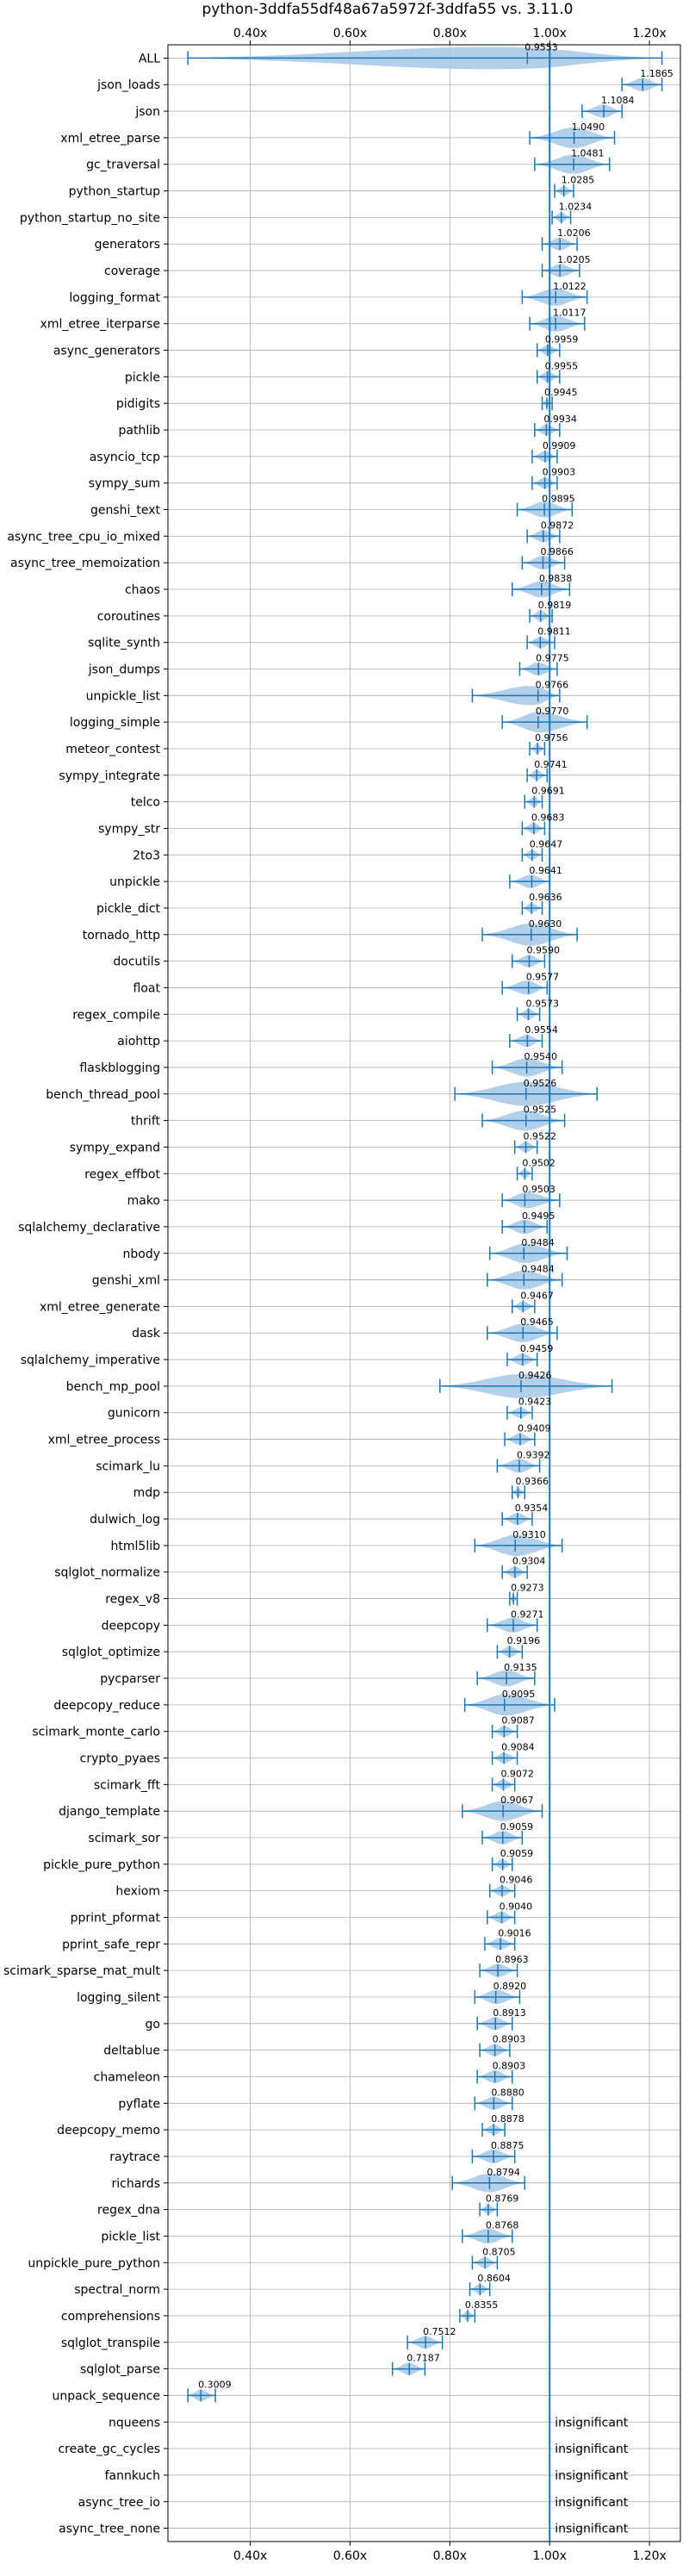 The width and height of the screenshot is (689, 2576). What do you see at coordinates (215, 2385) in the screenshot?
I see `value-label: 0.3009` at bounding box center [215, 2385].